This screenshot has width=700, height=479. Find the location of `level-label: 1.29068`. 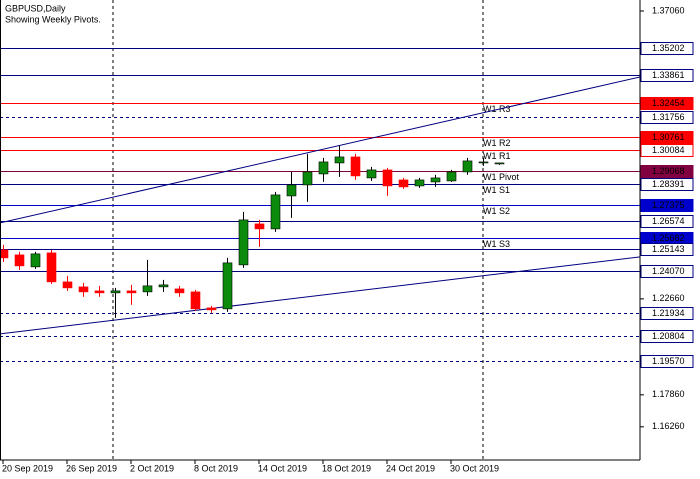

level-label: 1.29068 is located at coordinates (668, 171).